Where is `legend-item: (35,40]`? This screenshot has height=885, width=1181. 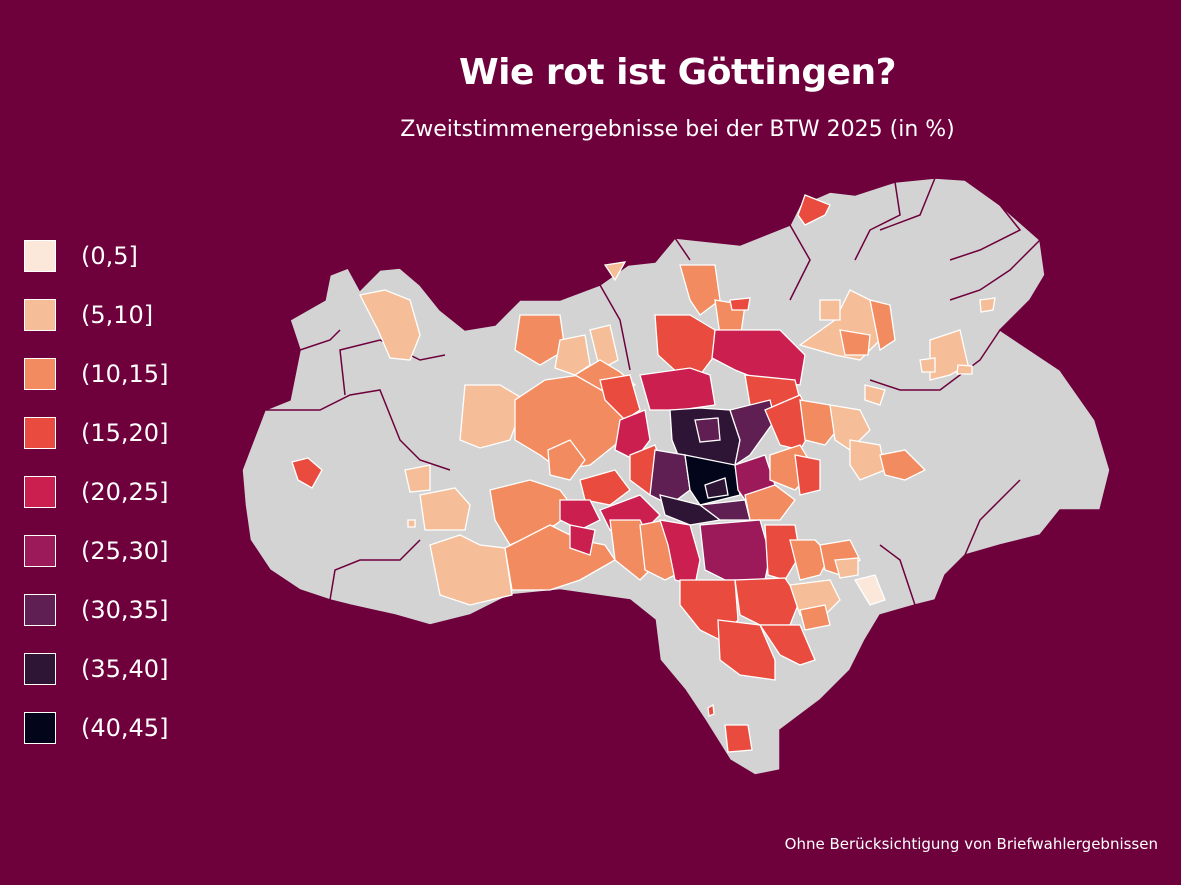 legend-item: (35,40] is located at coordinates (124, 671).